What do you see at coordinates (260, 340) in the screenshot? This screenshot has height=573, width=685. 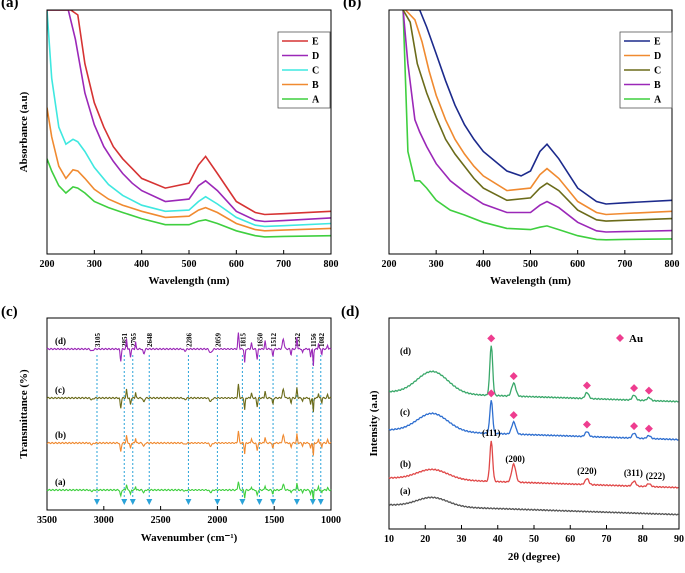 I see `peak-label: 1650` at bounding box center [260, 340].